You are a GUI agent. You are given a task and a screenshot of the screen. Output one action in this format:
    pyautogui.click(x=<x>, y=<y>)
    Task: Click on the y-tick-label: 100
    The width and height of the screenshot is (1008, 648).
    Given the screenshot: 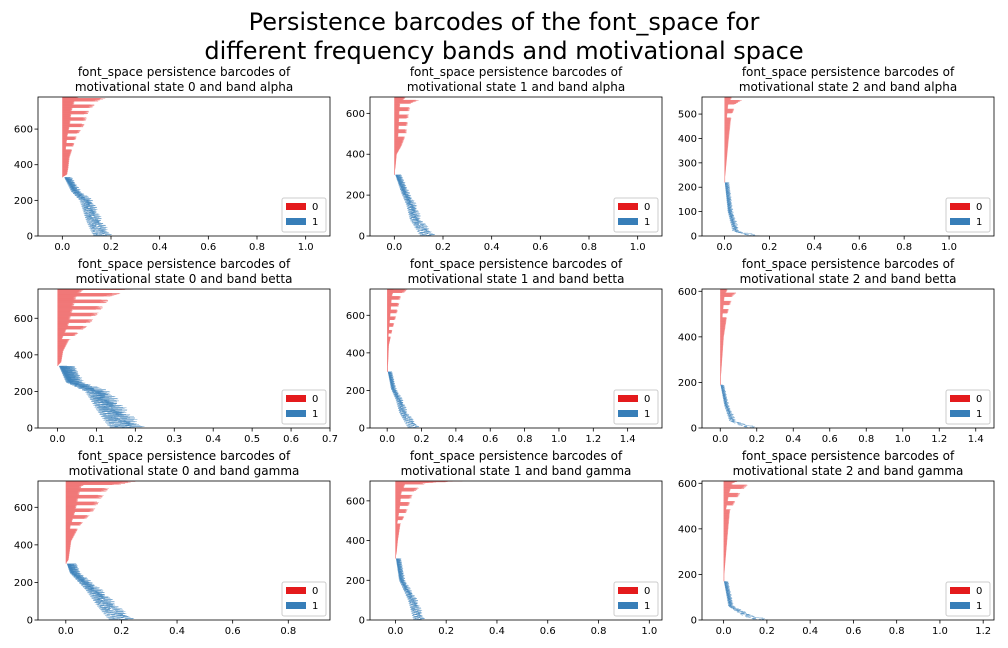 What is the action you would take?
    pyautogui.click(x=687, y=212)
    